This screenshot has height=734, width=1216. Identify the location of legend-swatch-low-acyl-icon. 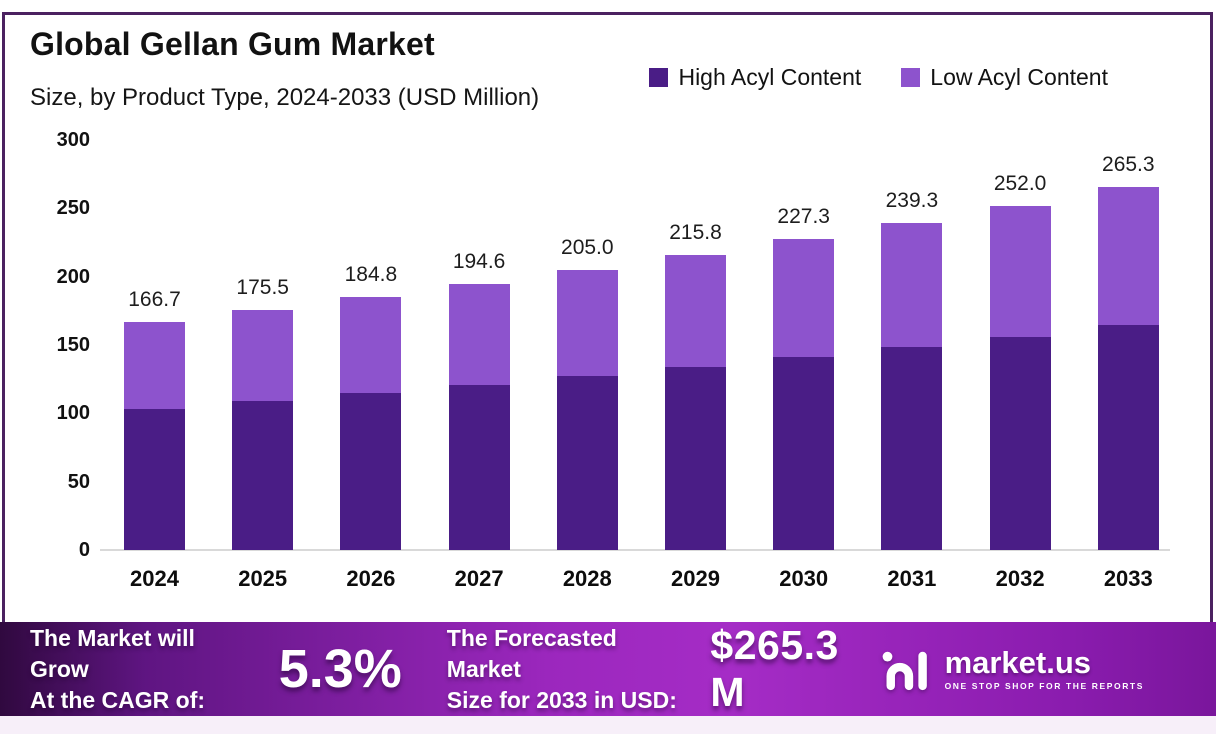
(911, 77).